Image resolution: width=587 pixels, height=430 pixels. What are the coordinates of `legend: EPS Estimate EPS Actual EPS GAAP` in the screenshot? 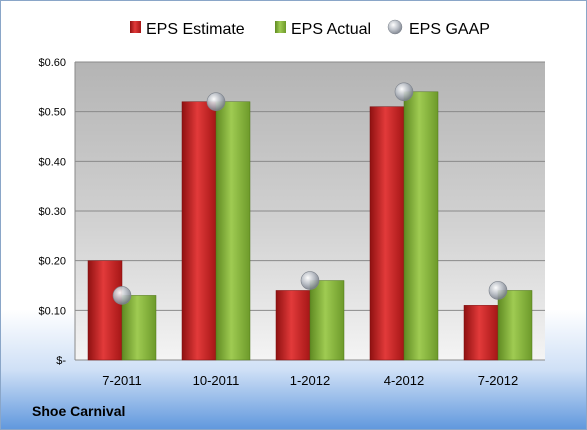 It's located at (310, 28).